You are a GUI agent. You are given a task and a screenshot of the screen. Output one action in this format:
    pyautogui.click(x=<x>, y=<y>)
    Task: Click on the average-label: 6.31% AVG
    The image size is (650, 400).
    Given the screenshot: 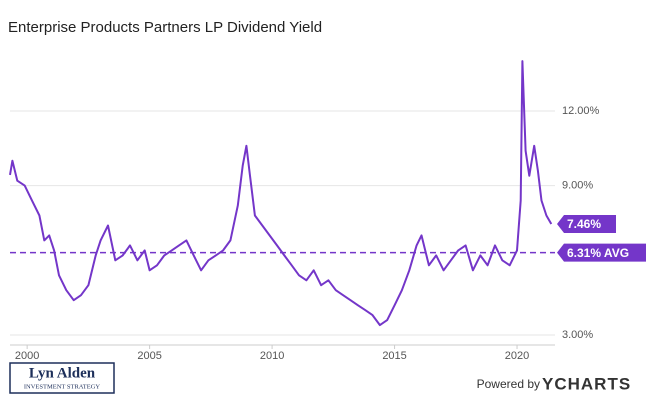 What is the action you would take?
    pyautogui.click(x=598, y=253)
    